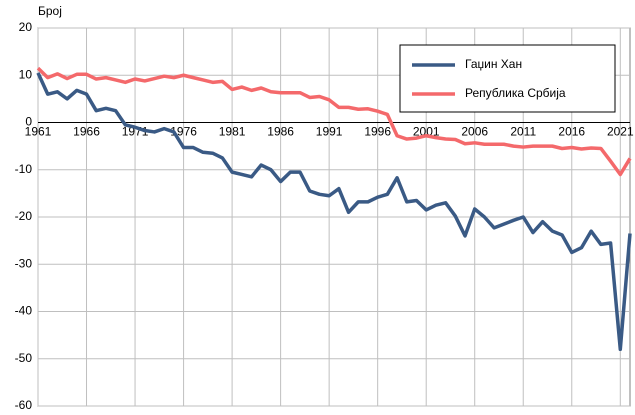  I want to click on y-tick-label: 20, so click(26, 27).